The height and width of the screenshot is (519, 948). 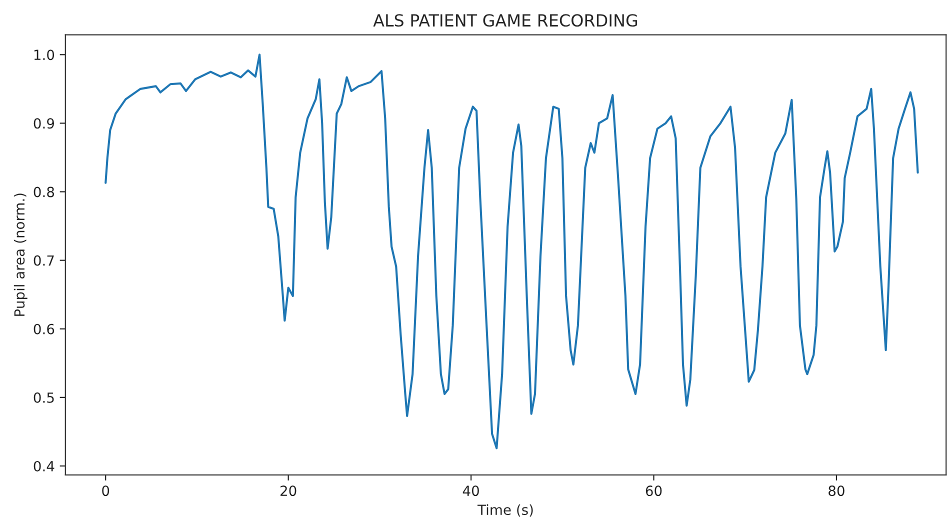 What do you see at coordinates (505, 20) in the screenshot?
I see `chart-title: ALS PATIENT GAME RECORDING` at bounding box center [505, 20].